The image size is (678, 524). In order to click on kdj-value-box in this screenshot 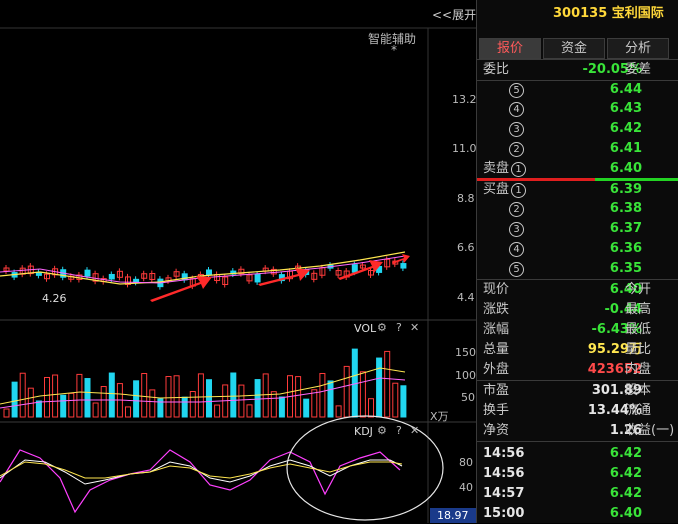, I will do `click(453, 515)`.